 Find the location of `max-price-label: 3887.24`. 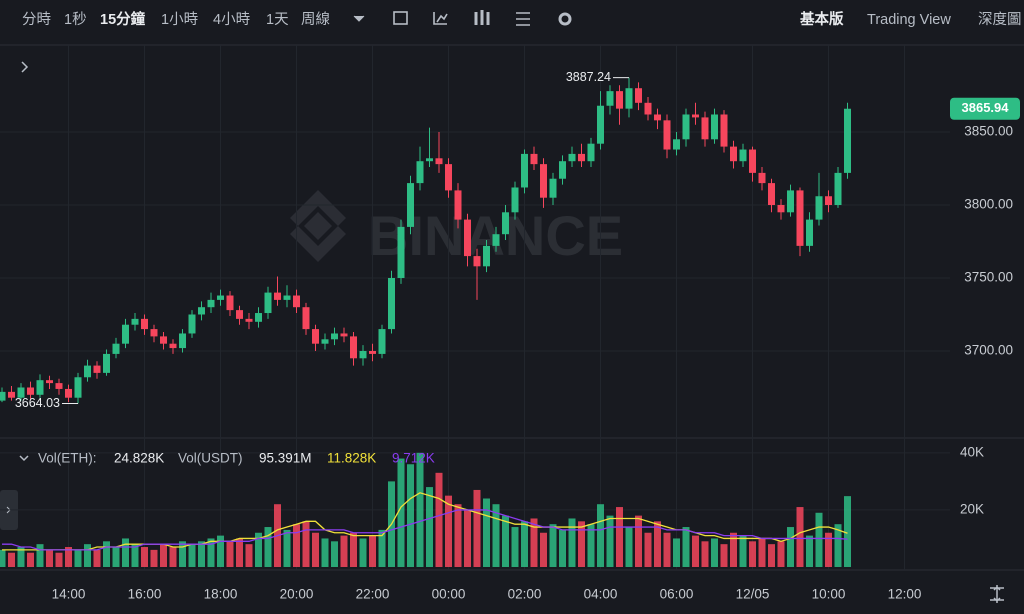

max-price-label: 3887.24 is located at coordinates (588, 77).